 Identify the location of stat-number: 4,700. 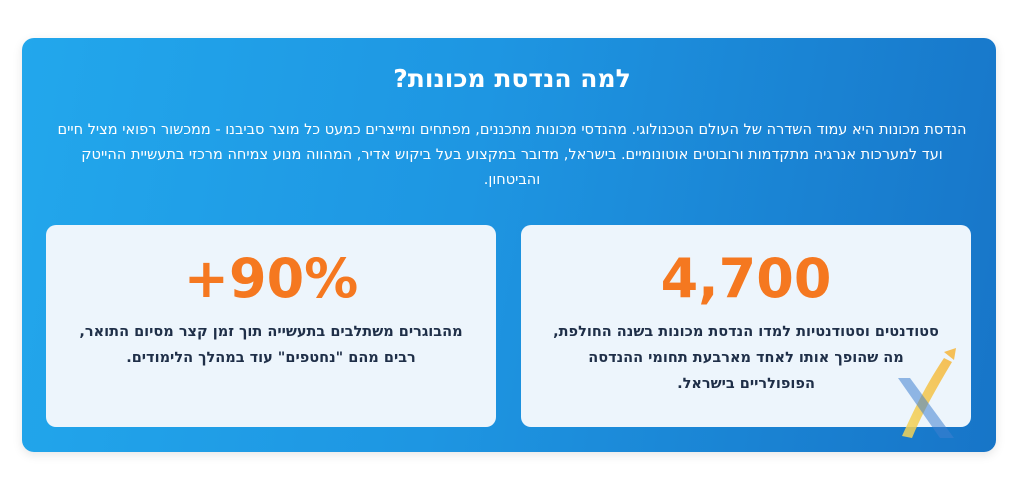
(746, 278).